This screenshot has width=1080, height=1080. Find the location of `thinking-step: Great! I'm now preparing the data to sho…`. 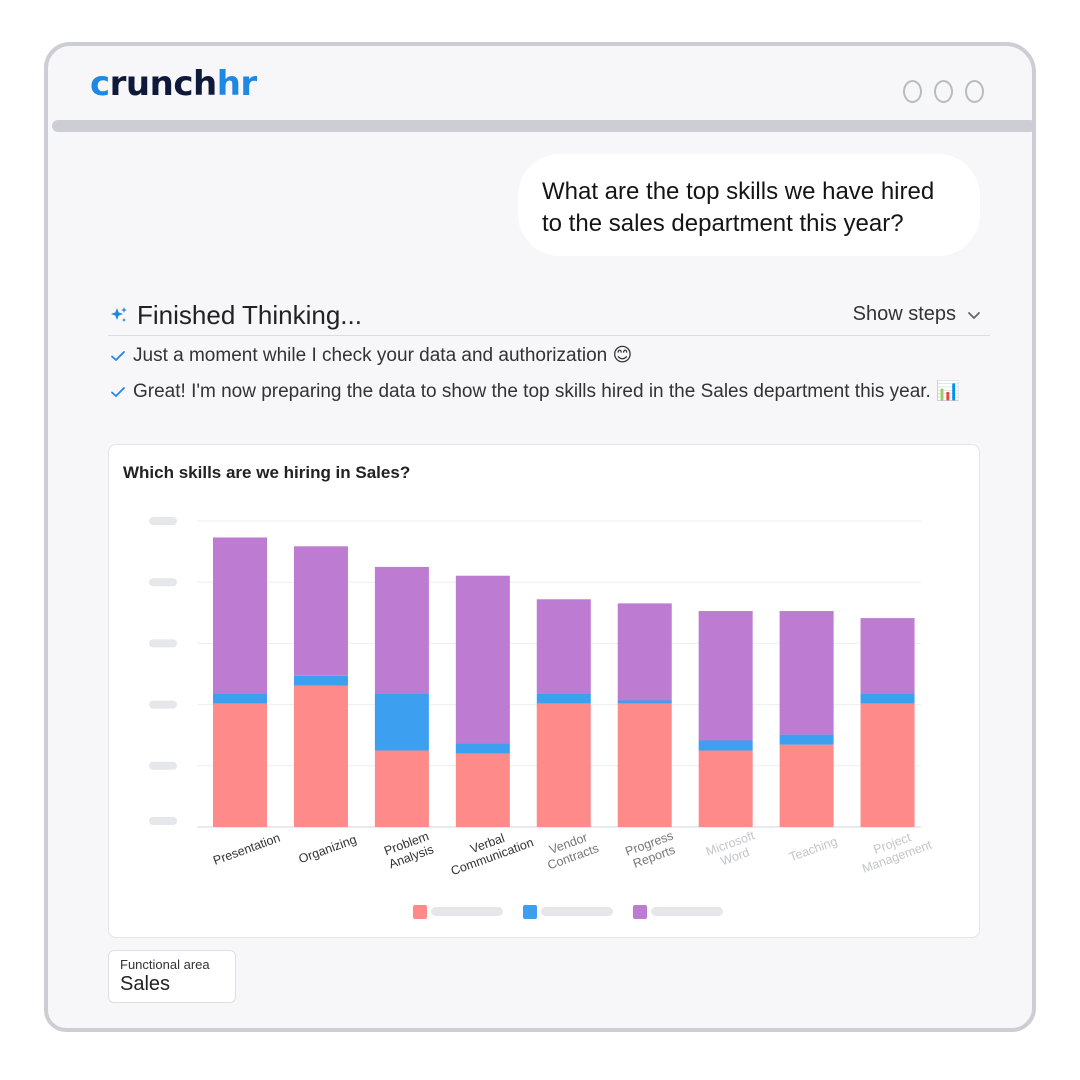

thinking-step: Great! I'm now preparing the data to sho… is located at coordinates (548, 392).